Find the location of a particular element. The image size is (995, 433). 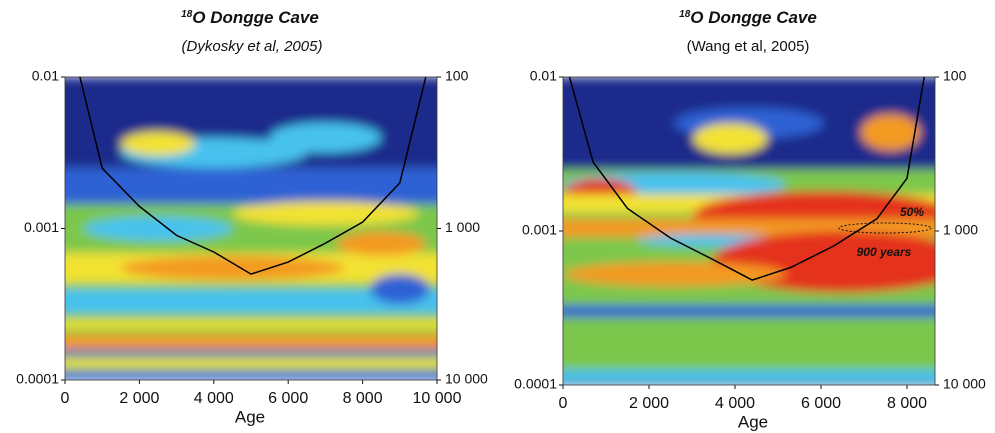

annotation: 50% is located at coordinates (912, 212).